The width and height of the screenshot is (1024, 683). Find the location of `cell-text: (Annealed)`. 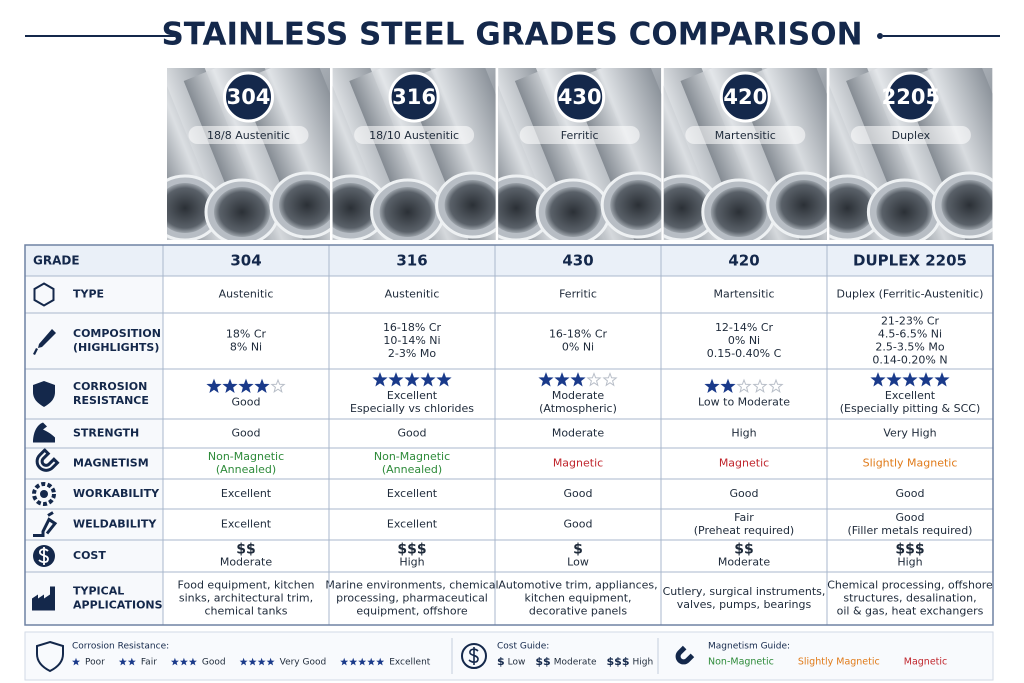

cell-text: (Annealed) is located at coordinates (246, 469).